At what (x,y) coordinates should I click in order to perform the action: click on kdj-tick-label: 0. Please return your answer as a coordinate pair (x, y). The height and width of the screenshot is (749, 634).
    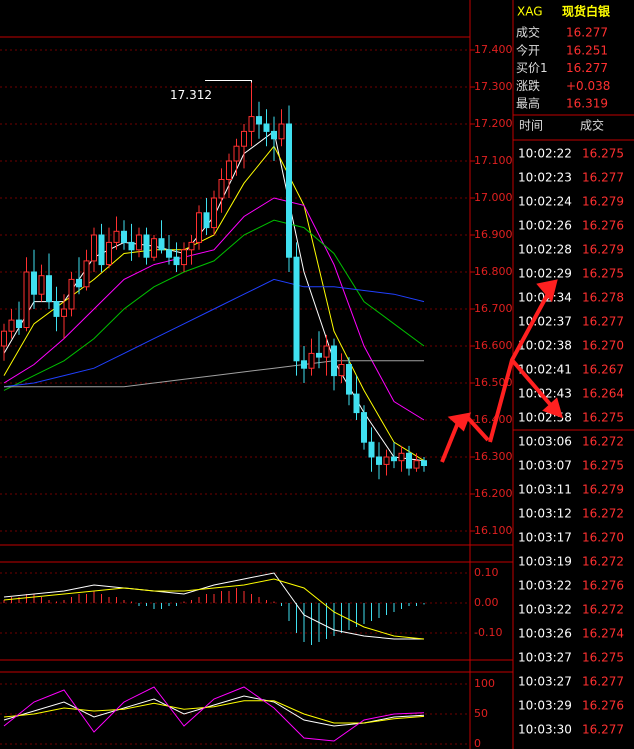
    Looking at the image, I should click on (477, 743).